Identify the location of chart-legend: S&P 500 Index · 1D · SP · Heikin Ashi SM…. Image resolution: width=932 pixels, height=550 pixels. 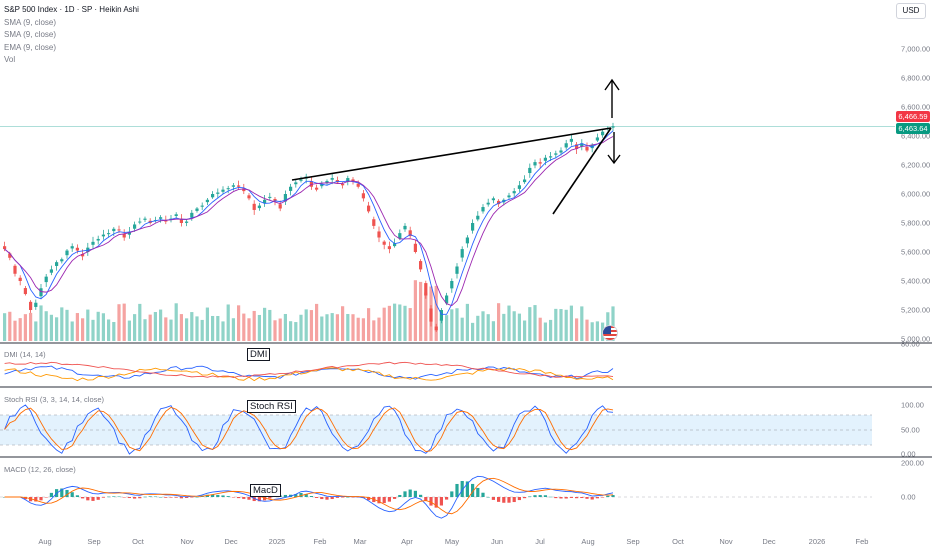
(71, 35).